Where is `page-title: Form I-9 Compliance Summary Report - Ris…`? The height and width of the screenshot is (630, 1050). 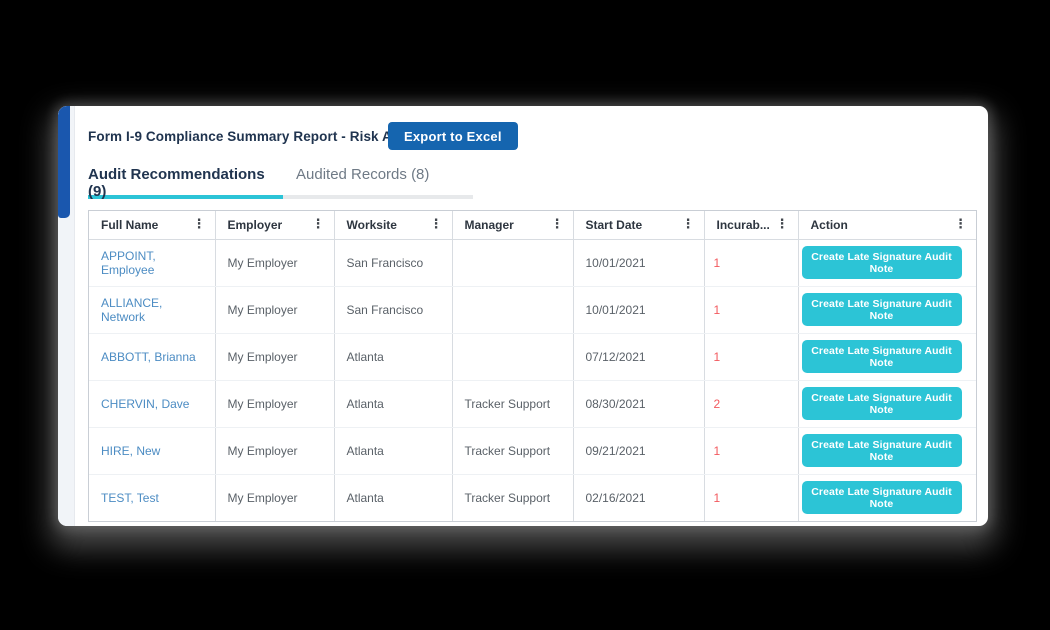
page-title: Form I-9 Compliance Summary Report - Ris… is located at coordinates (254, 136).